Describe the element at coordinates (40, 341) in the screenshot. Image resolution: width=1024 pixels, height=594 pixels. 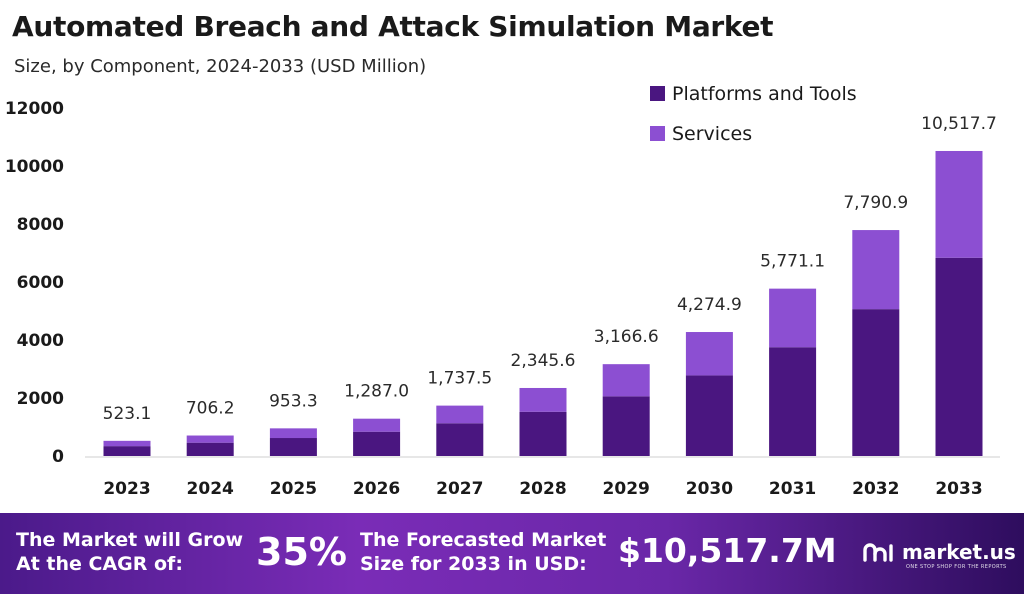
I see `y-tick-label: 4000` at that location.